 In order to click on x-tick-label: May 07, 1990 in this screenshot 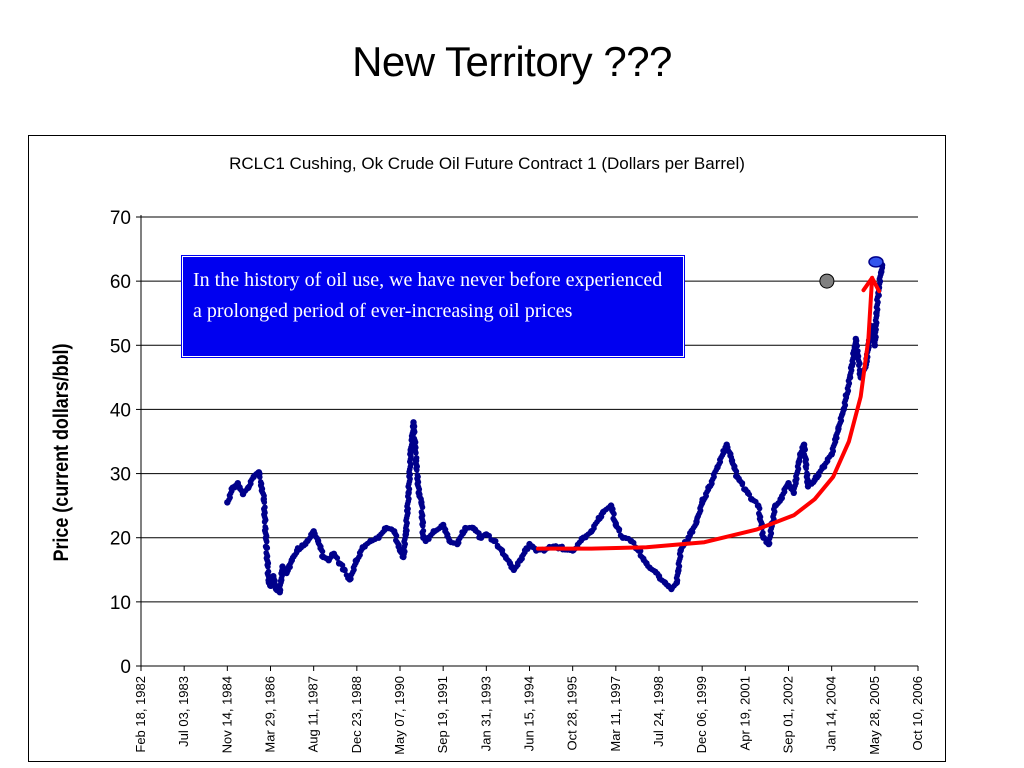, I will do `click(399, 715)`.